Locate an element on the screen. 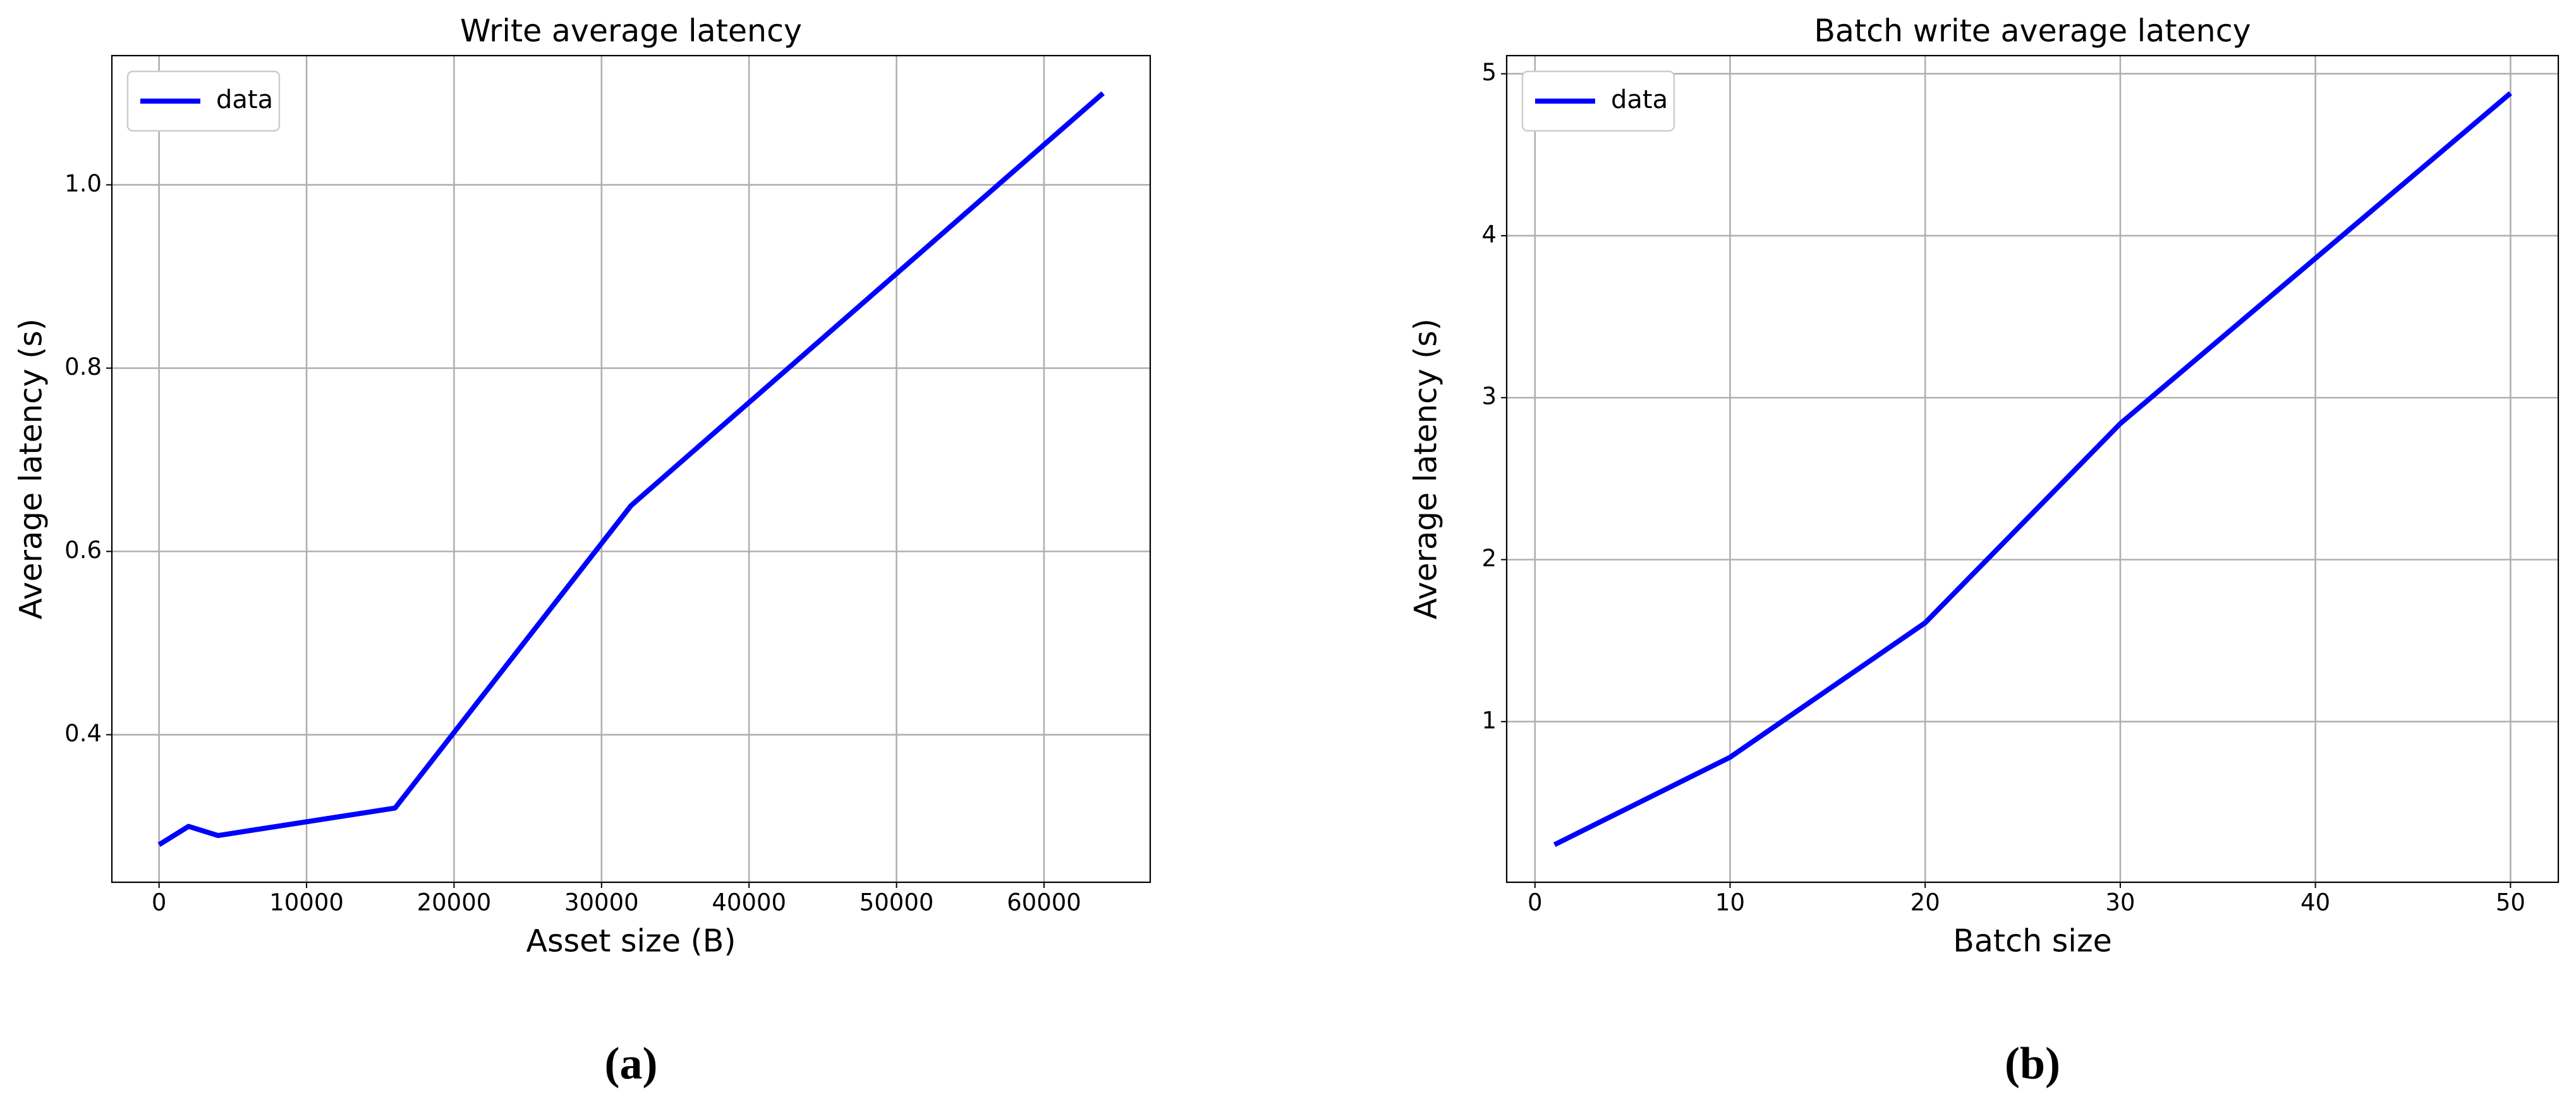 The height and width of the screenshot is (1106, 2576). y-tick-label: 5 is located at coordinates (1489, 72).